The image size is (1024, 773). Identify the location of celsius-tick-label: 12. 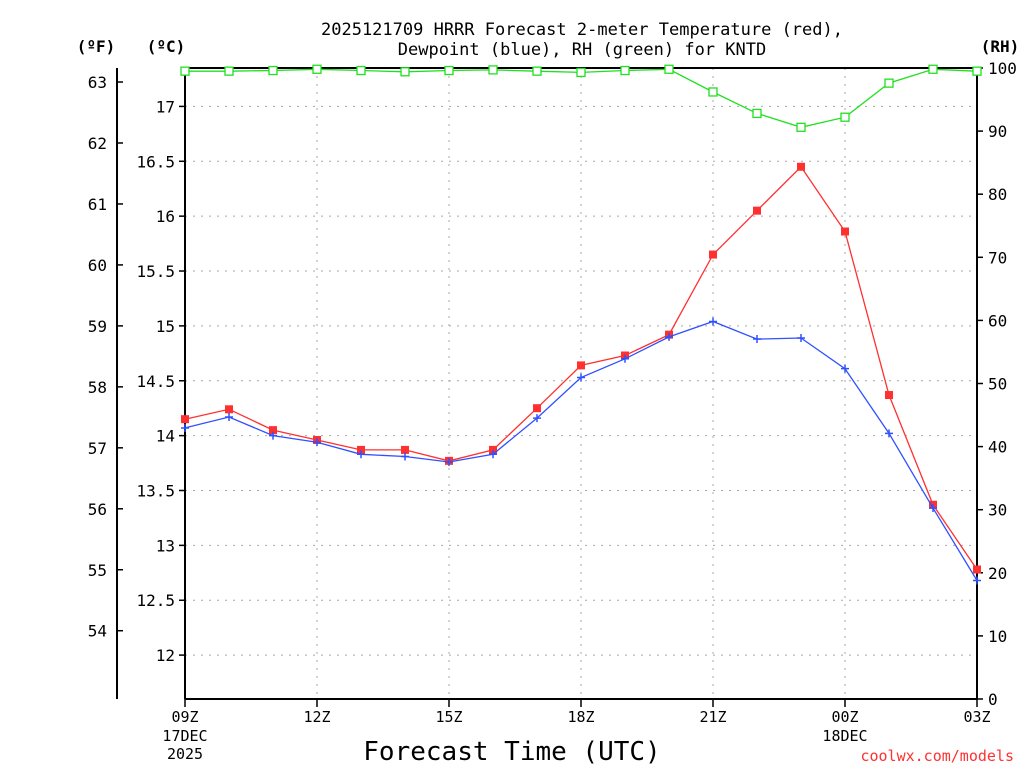
(165, 655).